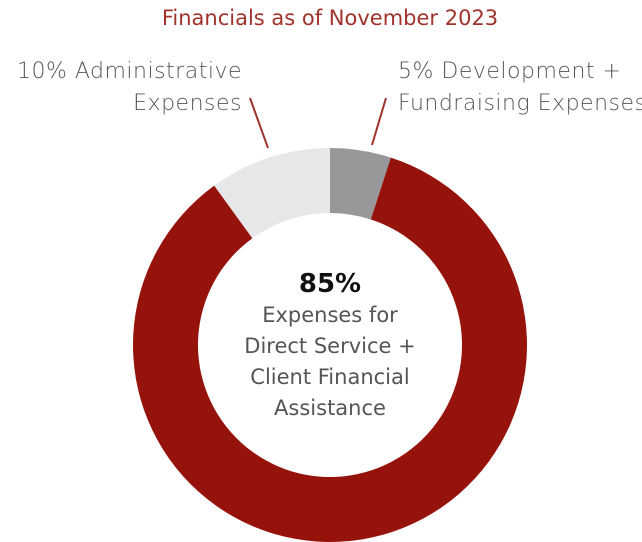 The height and width of the screenshot is (542, 642). Describe the element at coordinates (42, 71) in the screenshot. I see `value-label: 10%` at that location.